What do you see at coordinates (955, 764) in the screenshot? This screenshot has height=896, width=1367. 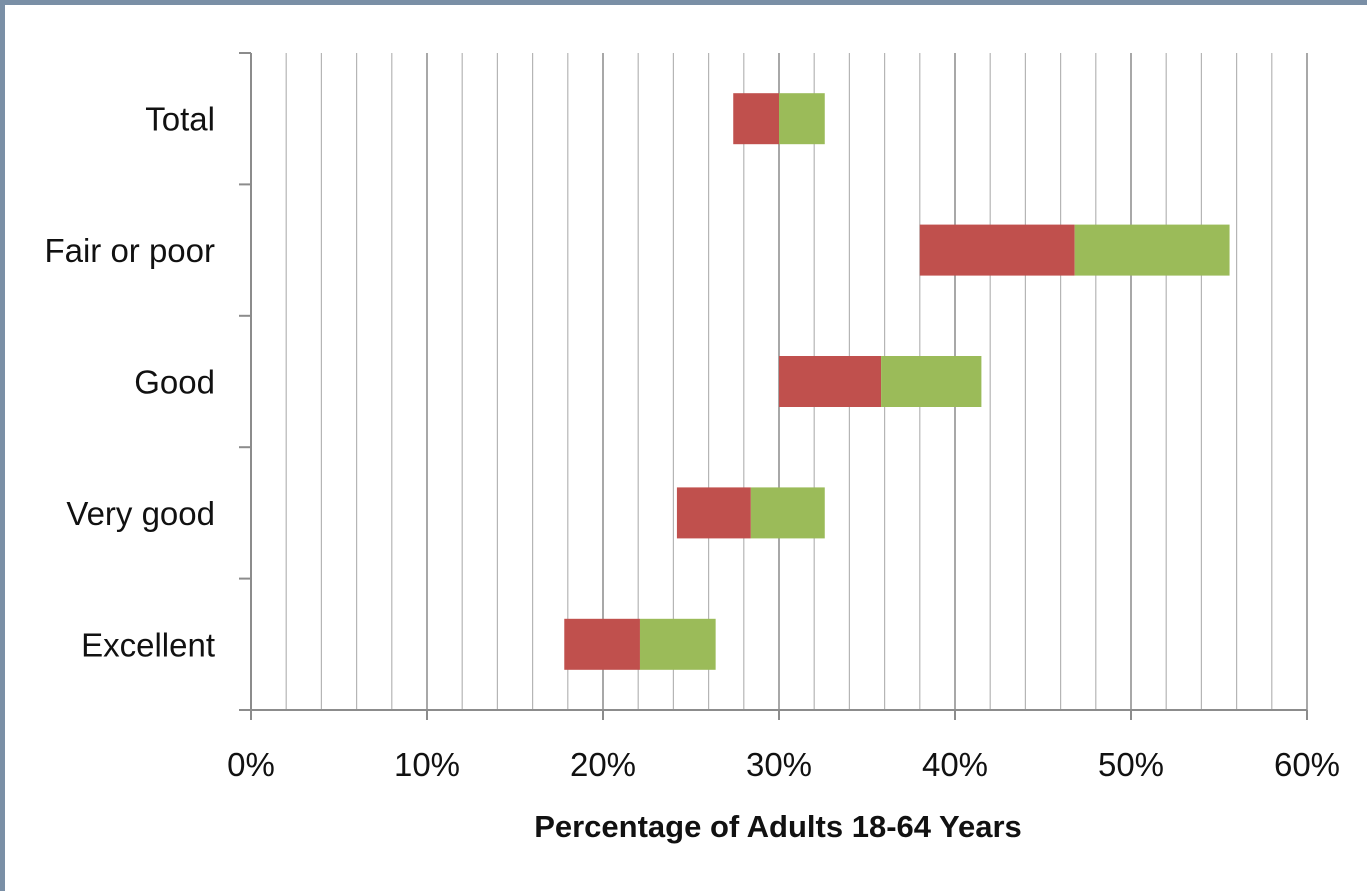 I see `x-tick-label: 40%` at bounding box center [955, 764].